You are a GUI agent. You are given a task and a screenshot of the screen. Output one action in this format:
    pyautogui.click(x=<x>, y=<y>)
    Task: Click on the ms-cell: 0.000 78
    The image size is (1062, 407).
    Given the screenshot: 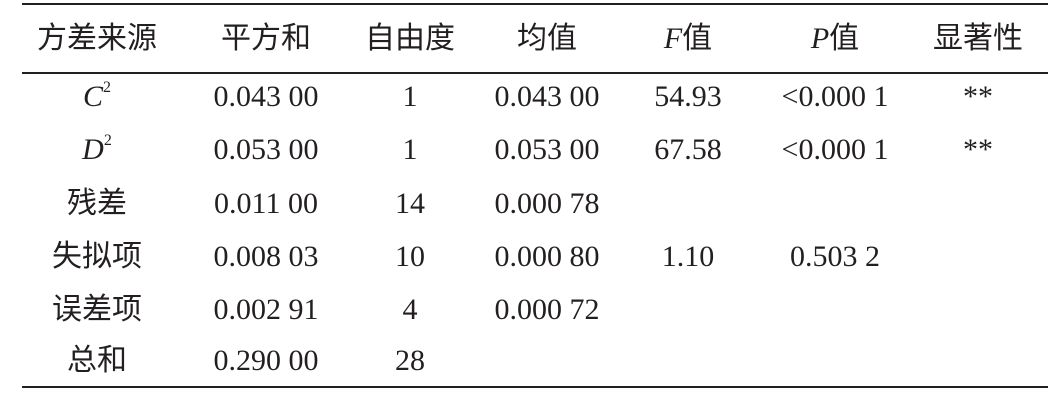 What is the action you would take?
    pyautogui.click(x=547, y=203)
    